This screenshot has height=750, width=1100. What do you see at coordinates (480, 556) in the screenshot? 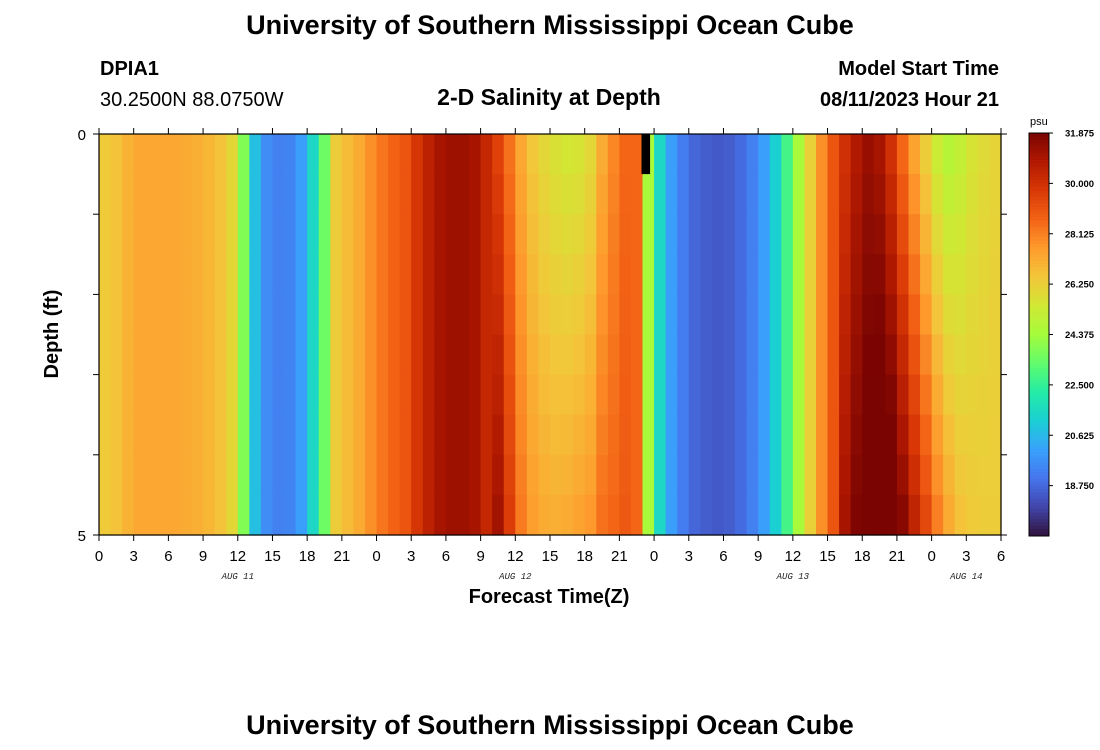
I see `x-tick-label: 9` at bounding box center [480, 556].